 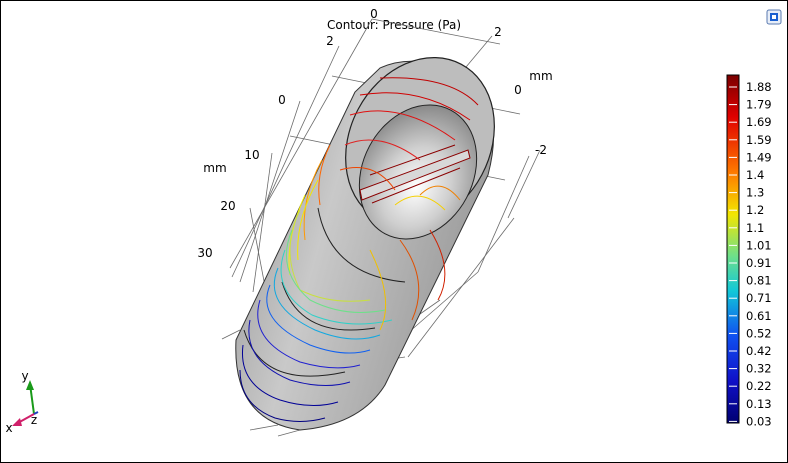 I want to click on z-tick-0: 0, so click(x=282, y=100).